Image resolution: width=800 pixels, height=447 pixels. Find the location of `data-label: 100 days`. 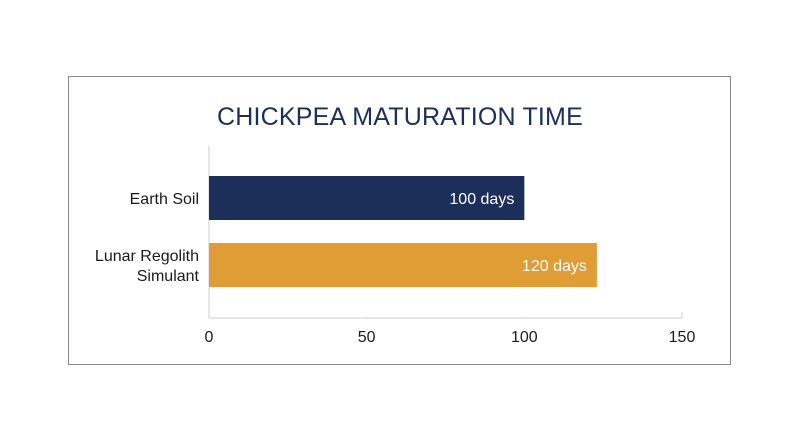

data-label: 100 days is located at coordinates (481, 199).